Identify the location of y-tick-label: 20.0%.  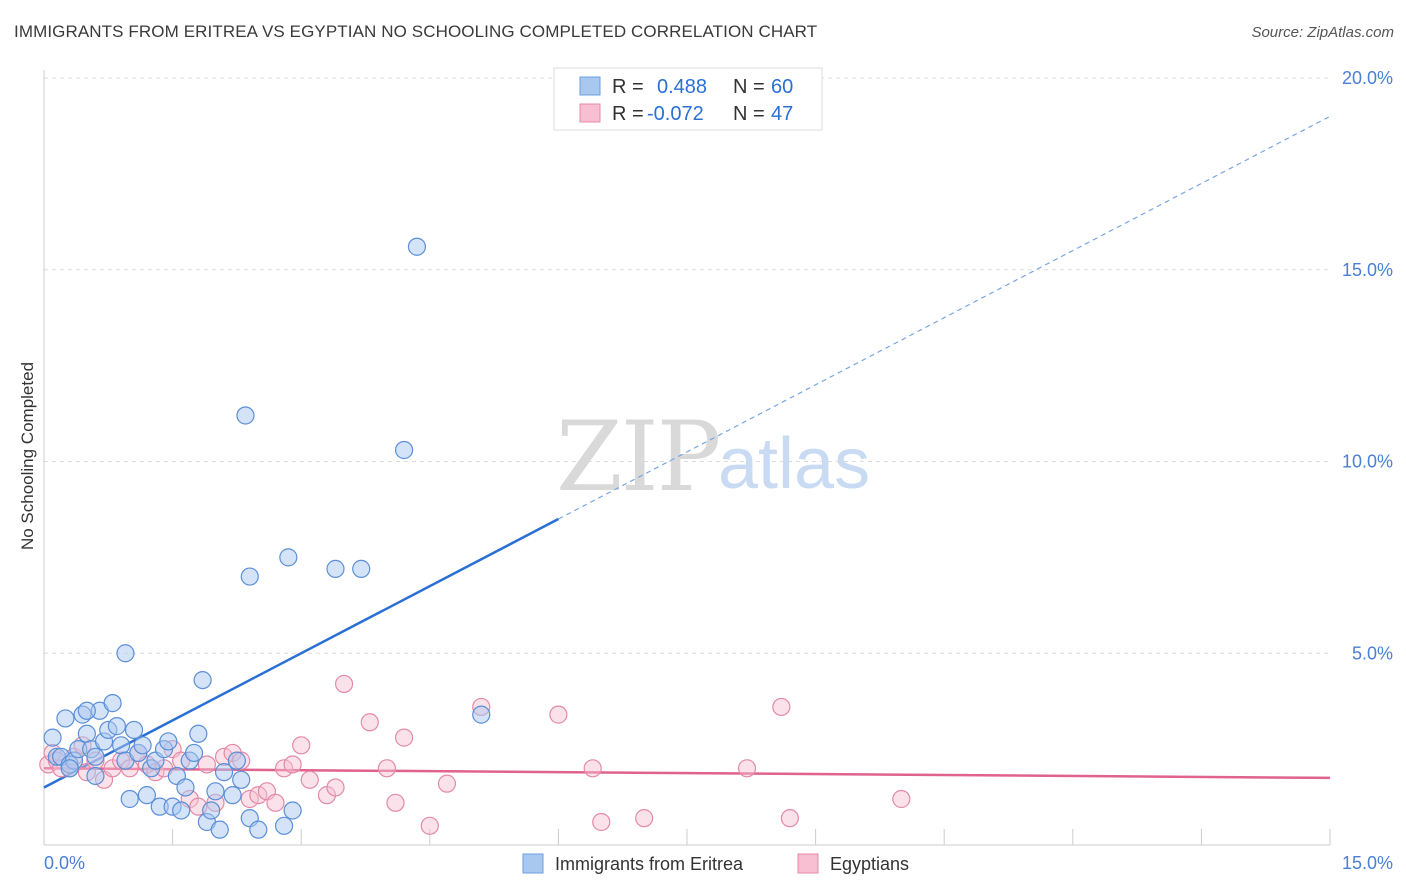
(1367, 78).